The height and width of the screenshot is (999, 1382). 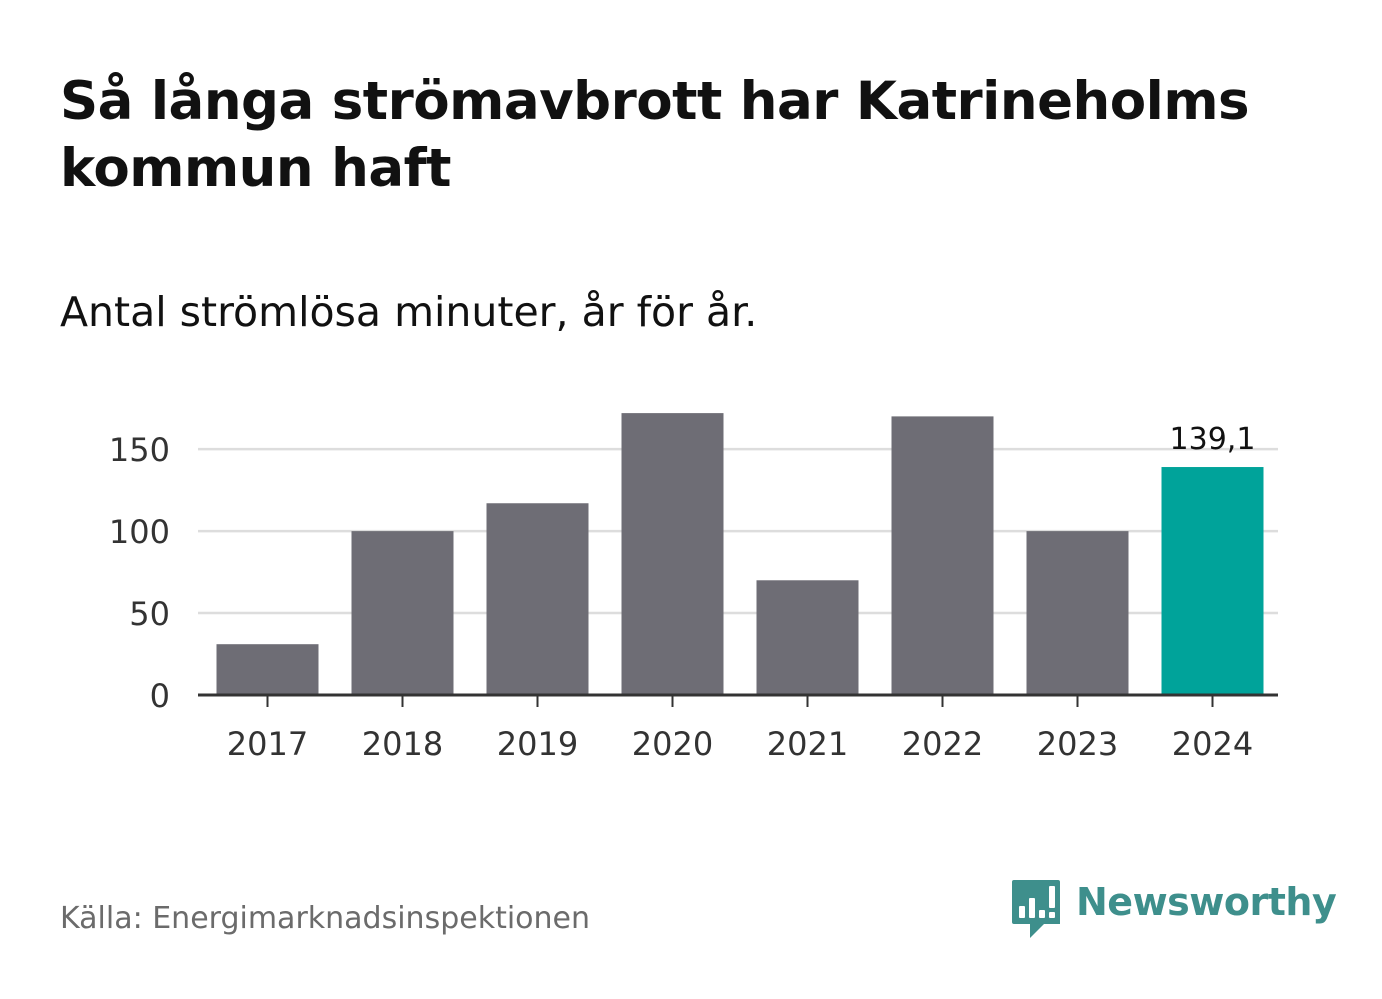 What do you see at coordinates (1036, 909) in the screenshot?
I see `newsworthy-logo-icon` at bounding box center [1036, 909].